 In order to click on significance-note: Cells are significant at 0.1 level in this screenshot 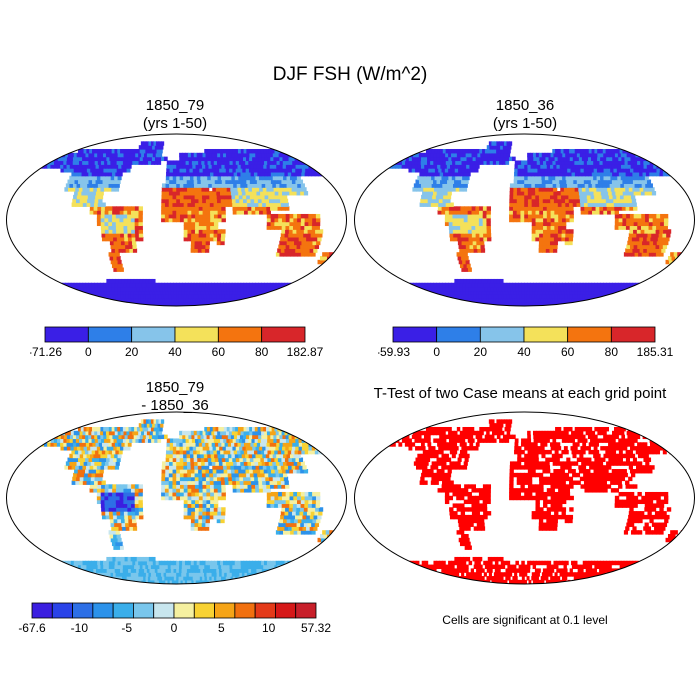, I will do `click(525, 620)`.